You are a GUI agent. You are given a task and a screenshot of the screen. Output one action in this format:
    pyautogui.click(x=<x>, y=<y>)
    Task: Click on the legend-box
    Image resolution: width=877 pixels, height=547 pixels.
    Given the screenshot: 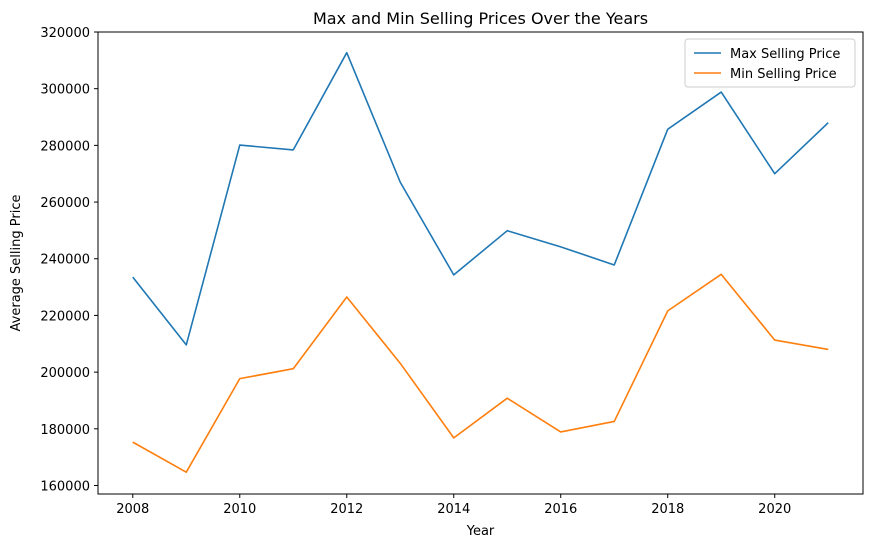 What is the action you would take?
    pyautogui.click(x=770, y=63)
    